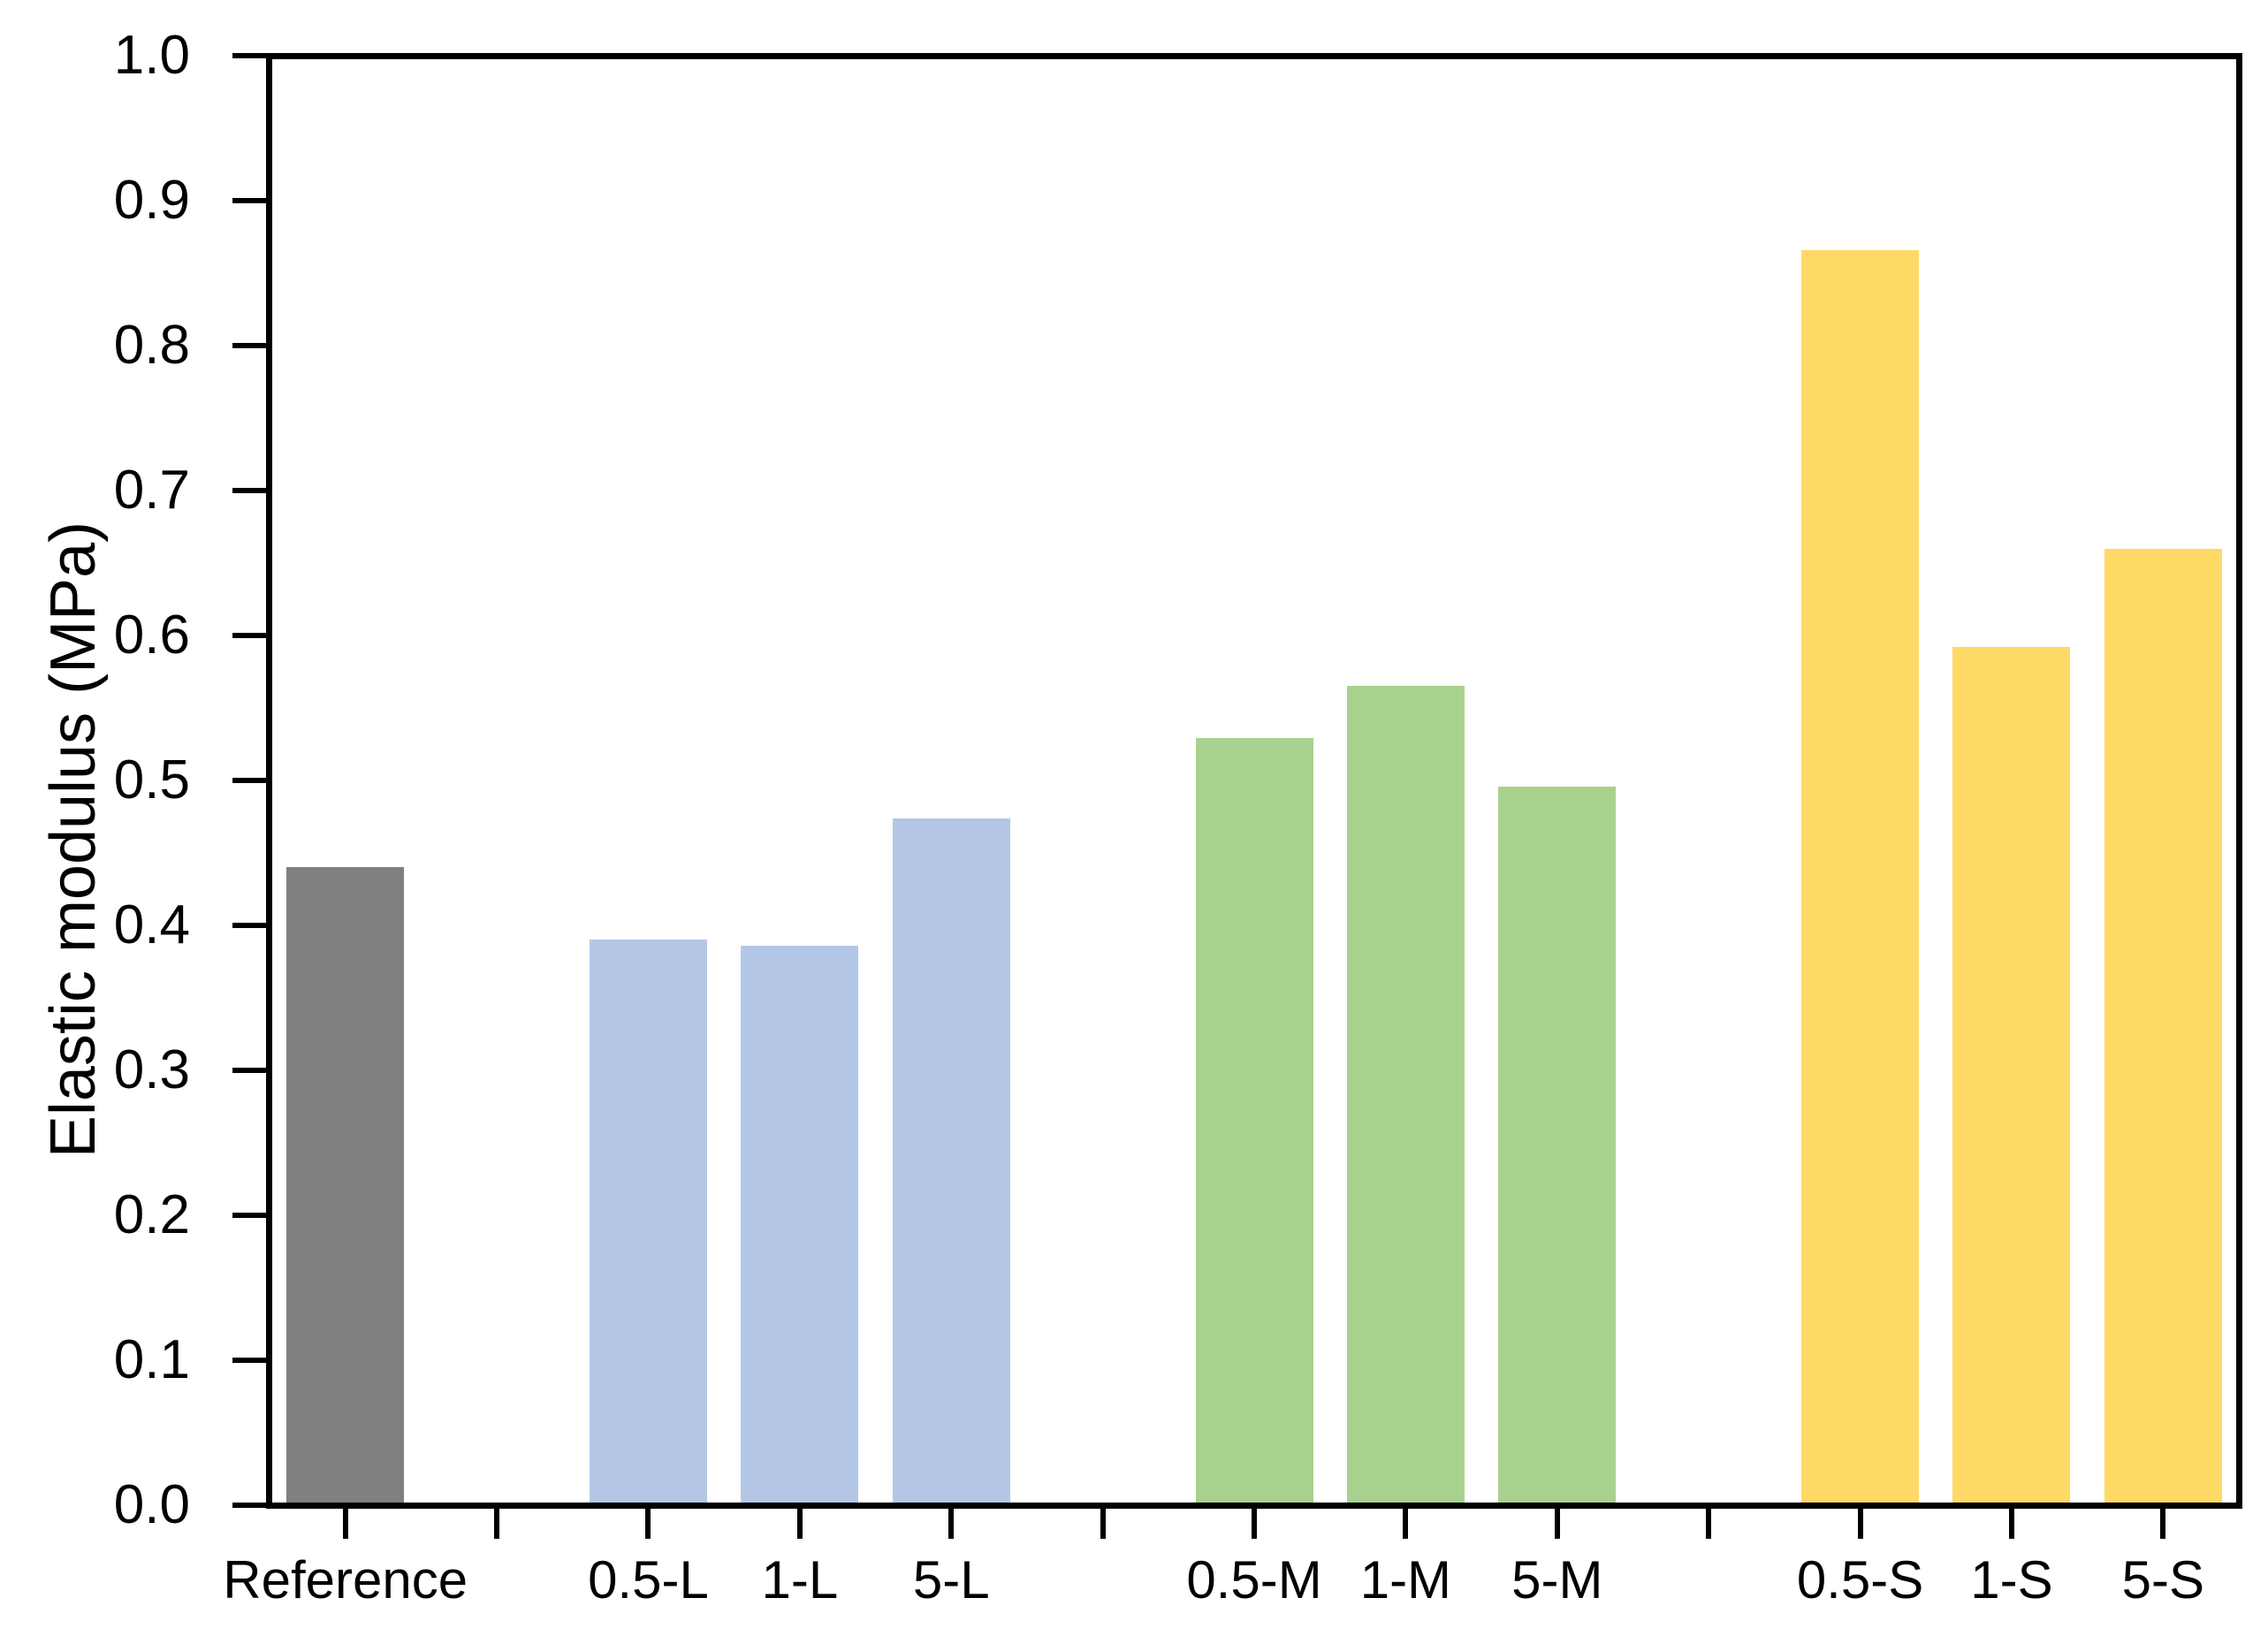  What do you see at coordinates (151, 1069) in the screenshot?
I see `y-tick-label-0.3: 0.3` at bounding box center [151, 1069].